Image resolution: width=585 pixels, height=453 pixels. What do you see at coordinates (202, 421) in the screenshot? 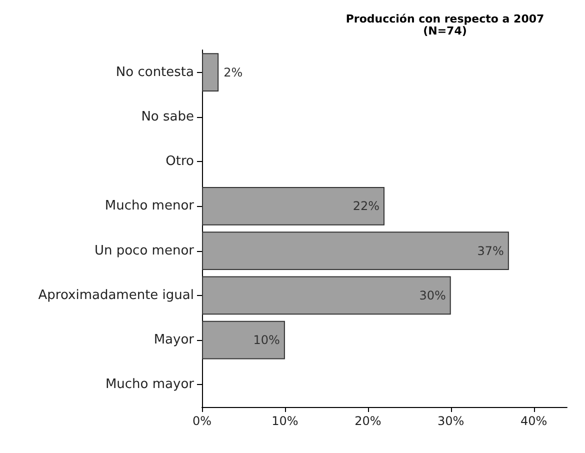
I see `x-tick-label: 0%` at bounding box center [202, 421].